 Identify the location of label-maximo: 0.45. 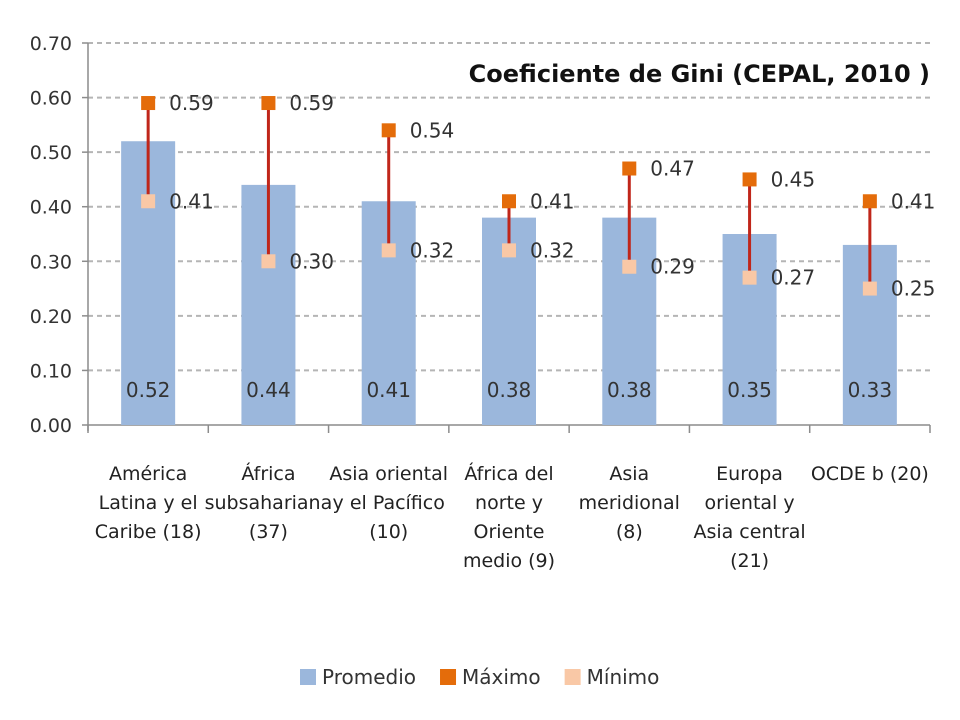
(793, 179).